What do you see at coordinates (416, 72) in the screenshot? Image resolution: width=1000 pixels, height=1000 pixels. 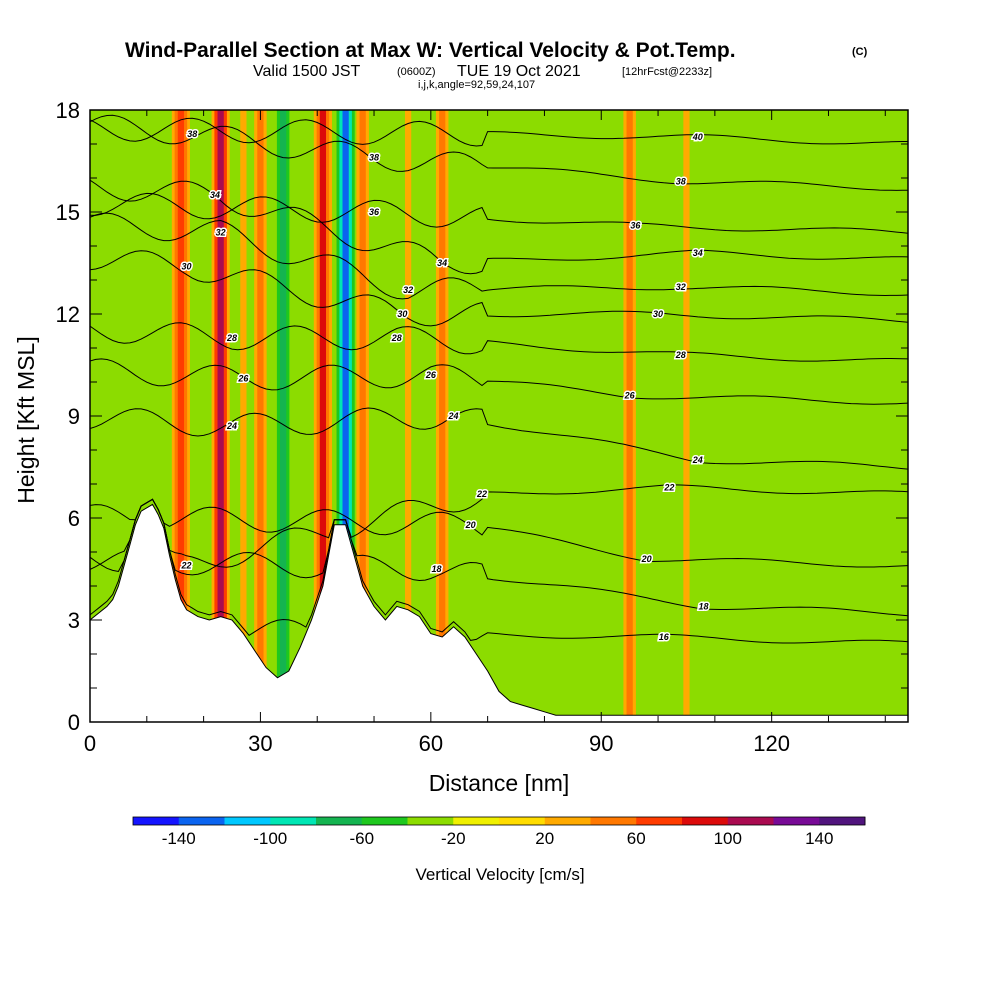 I see `subtitle-zulu: (0600Z)` at bounding box center [416, 72].